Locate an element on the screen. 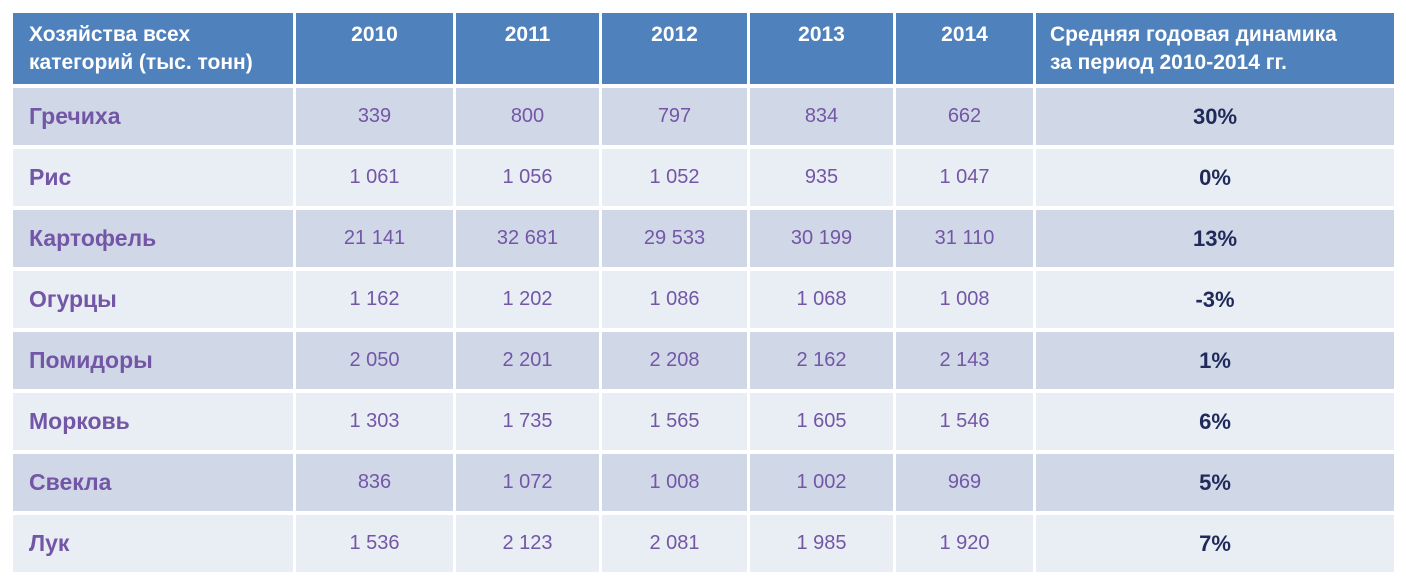 This screenshot has width=1406, height=586. value-cell-2011: 1 735 is located at coordinates (529, 421).